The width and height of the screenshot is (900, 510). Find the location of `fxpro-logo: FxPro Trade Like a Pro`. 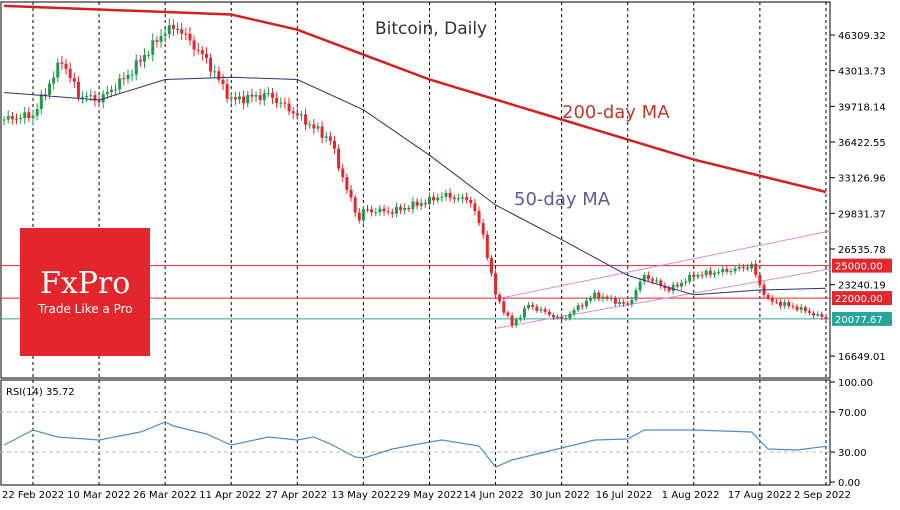

fxpro-logo: FxPro Trade Like a Pro is located at coordinates (85, 292).